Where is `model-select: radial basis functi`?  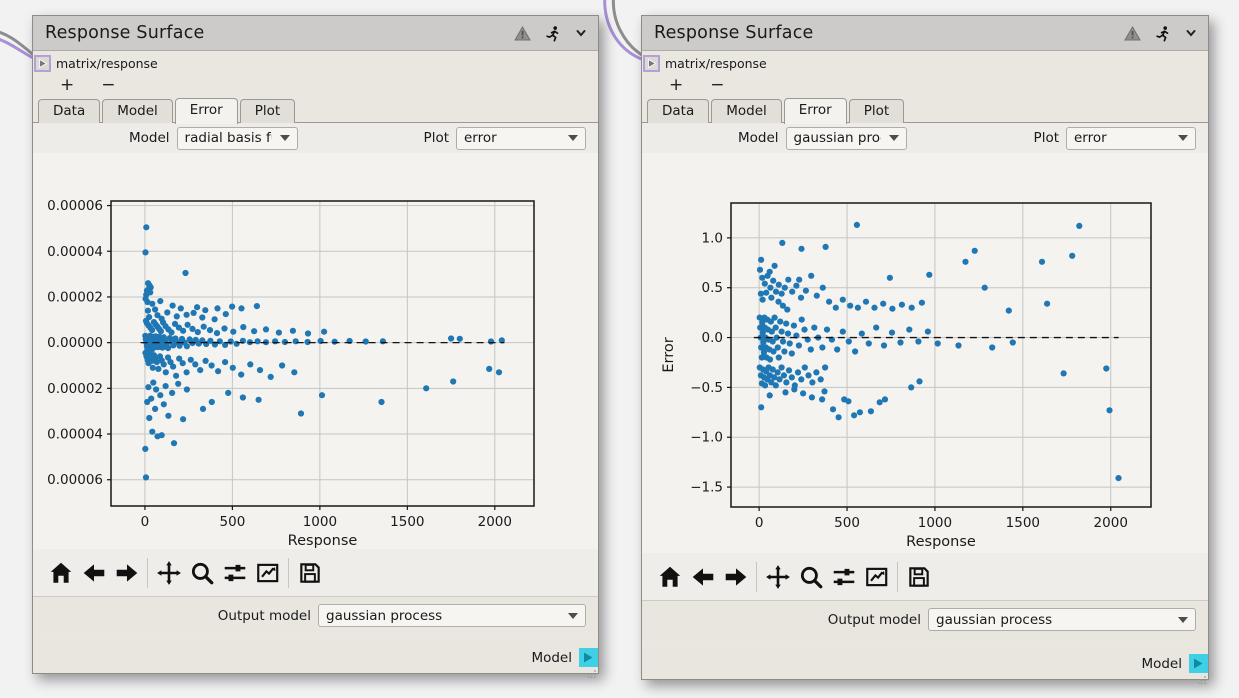 model-select: radial basis functi is located at coordinates (237, 138).